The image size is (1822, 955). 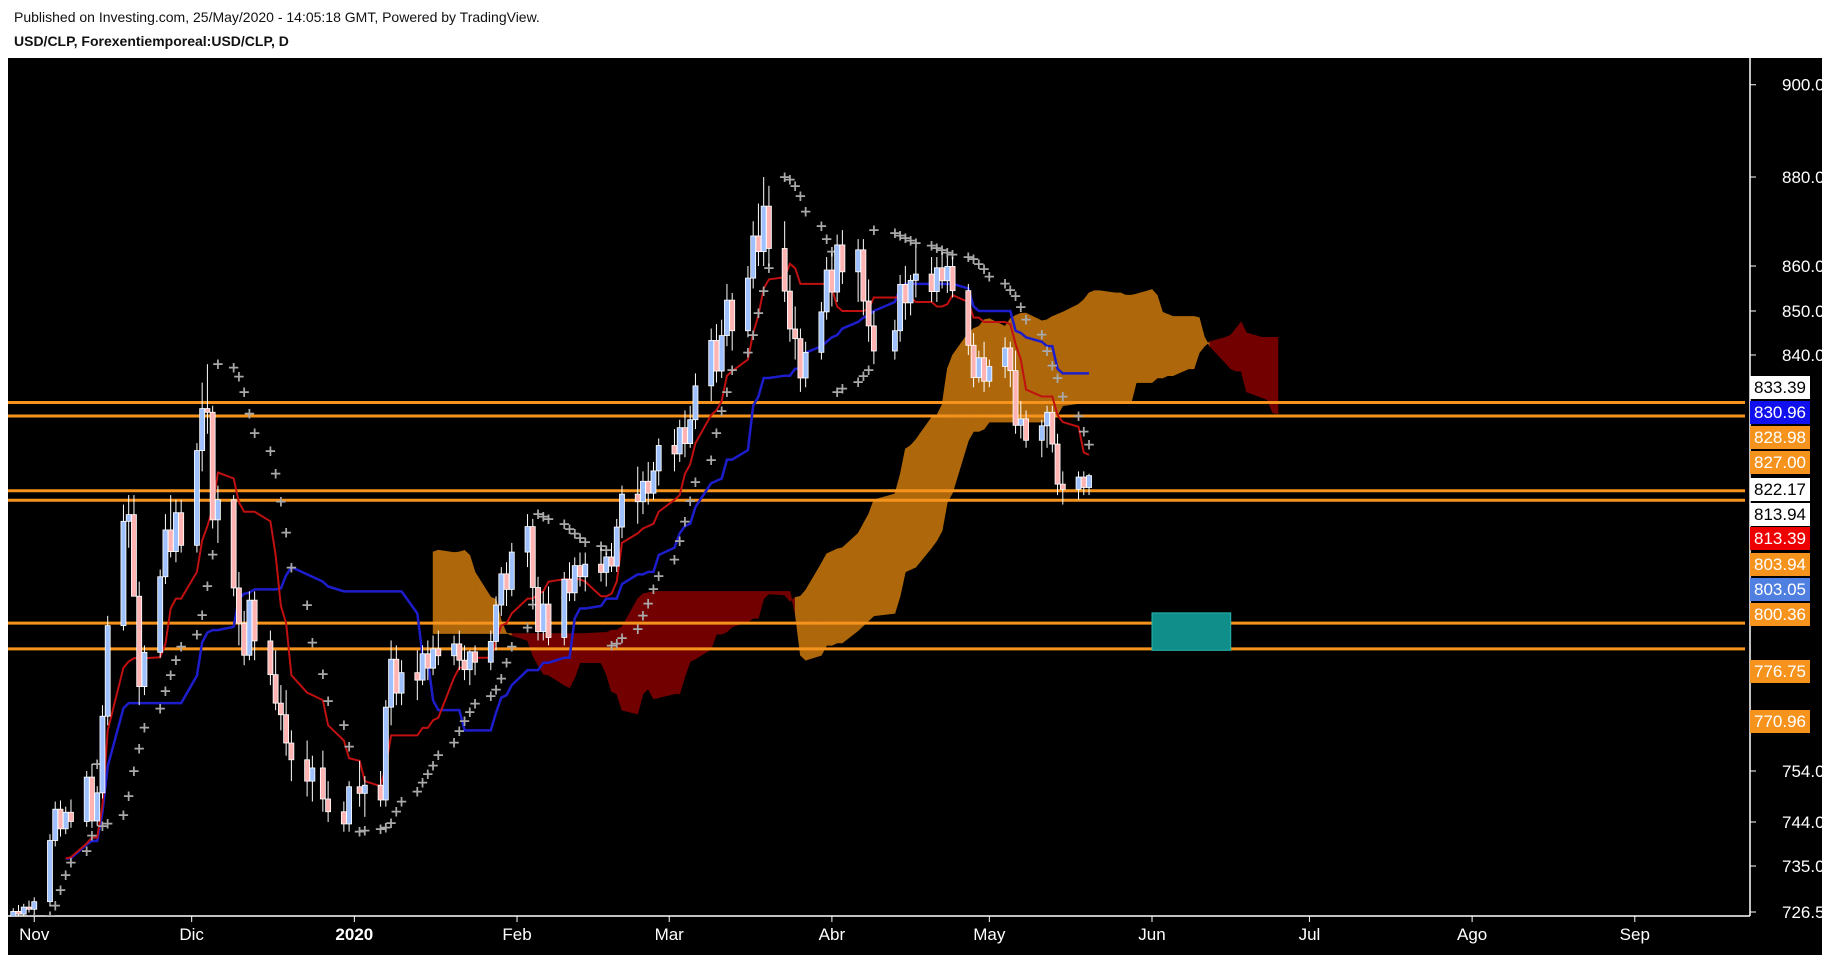 What do you see at coordinates (1780, 671) in the screenshot?
I see `price-tag-label: 776.75` at bounding box center [1780, 671].